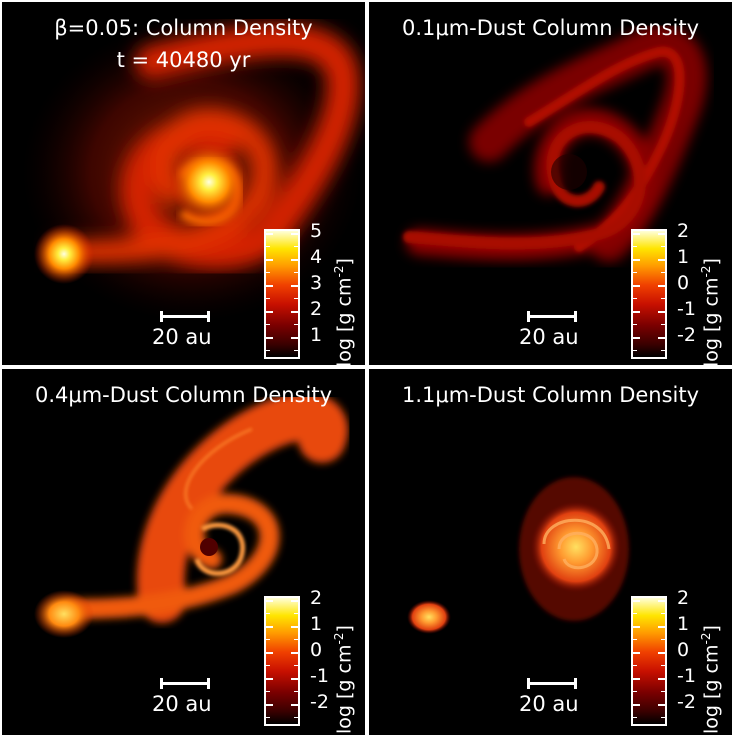  Describe the element at coordinates (550, 395) in the screenshot. I see `panel-title: 1.1μm-Dust Column Density` at that location.